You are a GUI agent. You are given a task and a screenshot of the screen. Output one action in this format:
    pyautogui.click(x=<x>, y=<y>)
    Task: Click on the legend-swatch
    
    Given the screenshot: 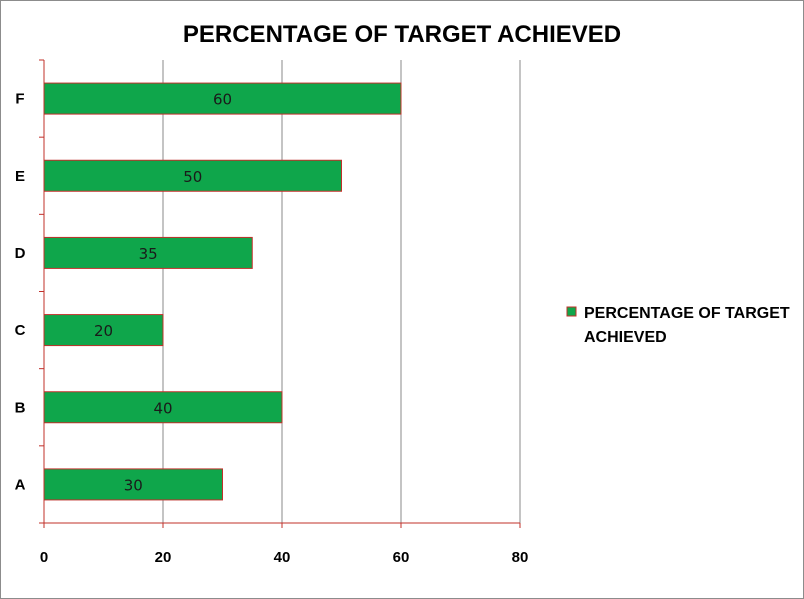 What is the action you would take?
    pyautogui.click(x=571, y=311)
    